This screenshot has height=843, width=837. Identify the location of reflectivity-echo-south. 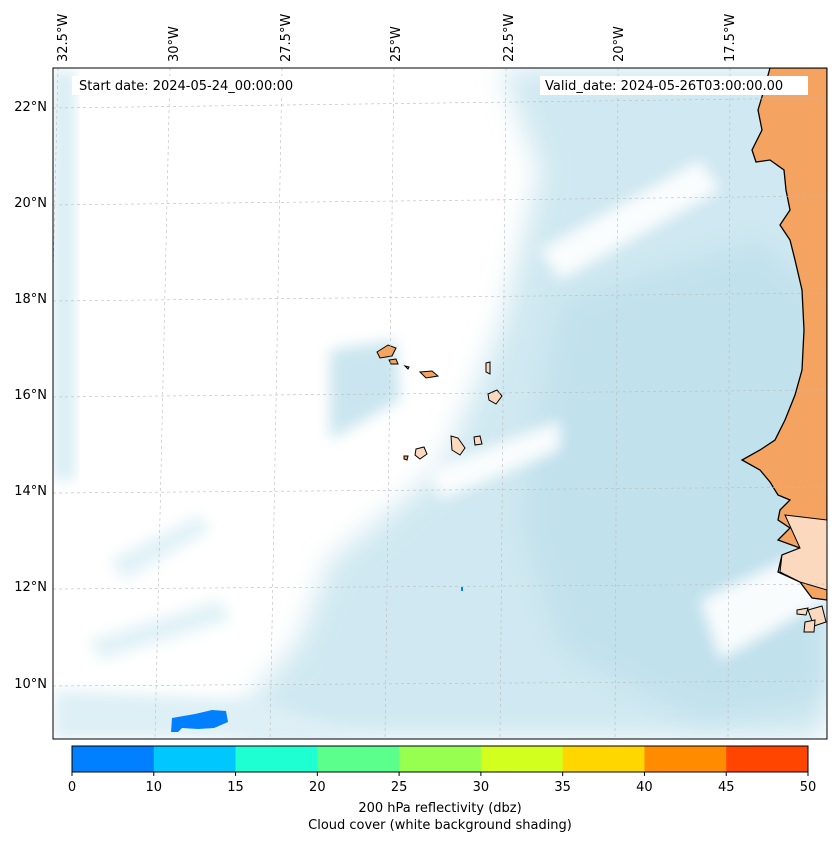
(199, 721).